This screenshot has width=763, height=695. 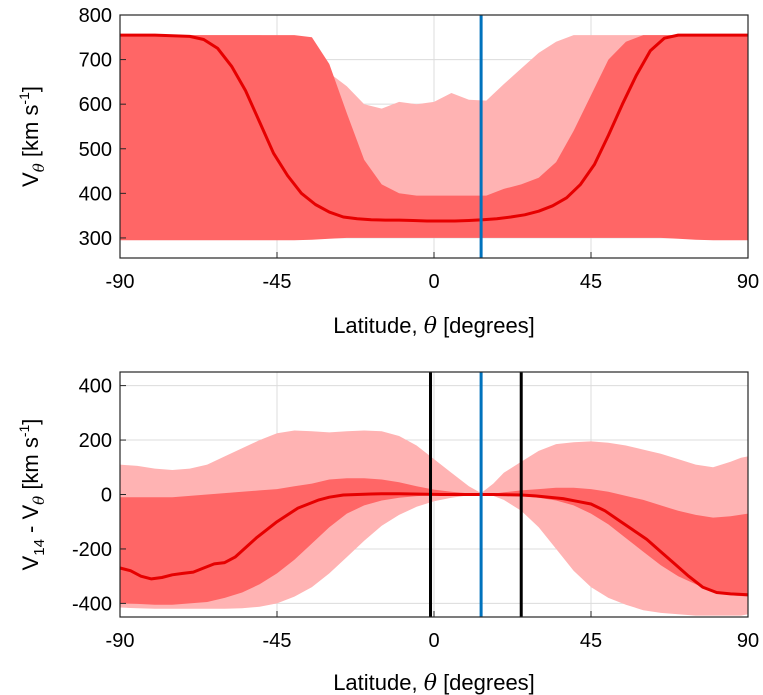 What do you see at coordinates (277, 641) in the screenshot?
I see `bottom-chart-xtick-label: -45` at bounding box center [277, 641].